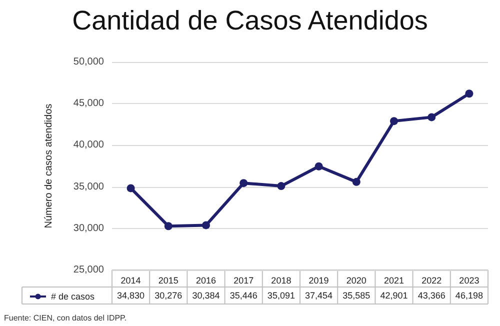 This screenshot has height=326, width=500. I want to click on x-tick-label: 2016, so click(206, 281).